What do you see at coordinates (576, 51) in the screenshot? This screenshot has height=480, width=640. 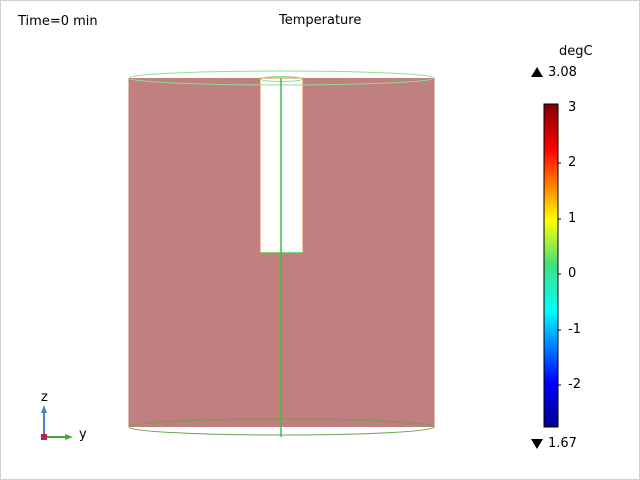 I see `colorbar-unit: degC` at bounding box center [576, 51].